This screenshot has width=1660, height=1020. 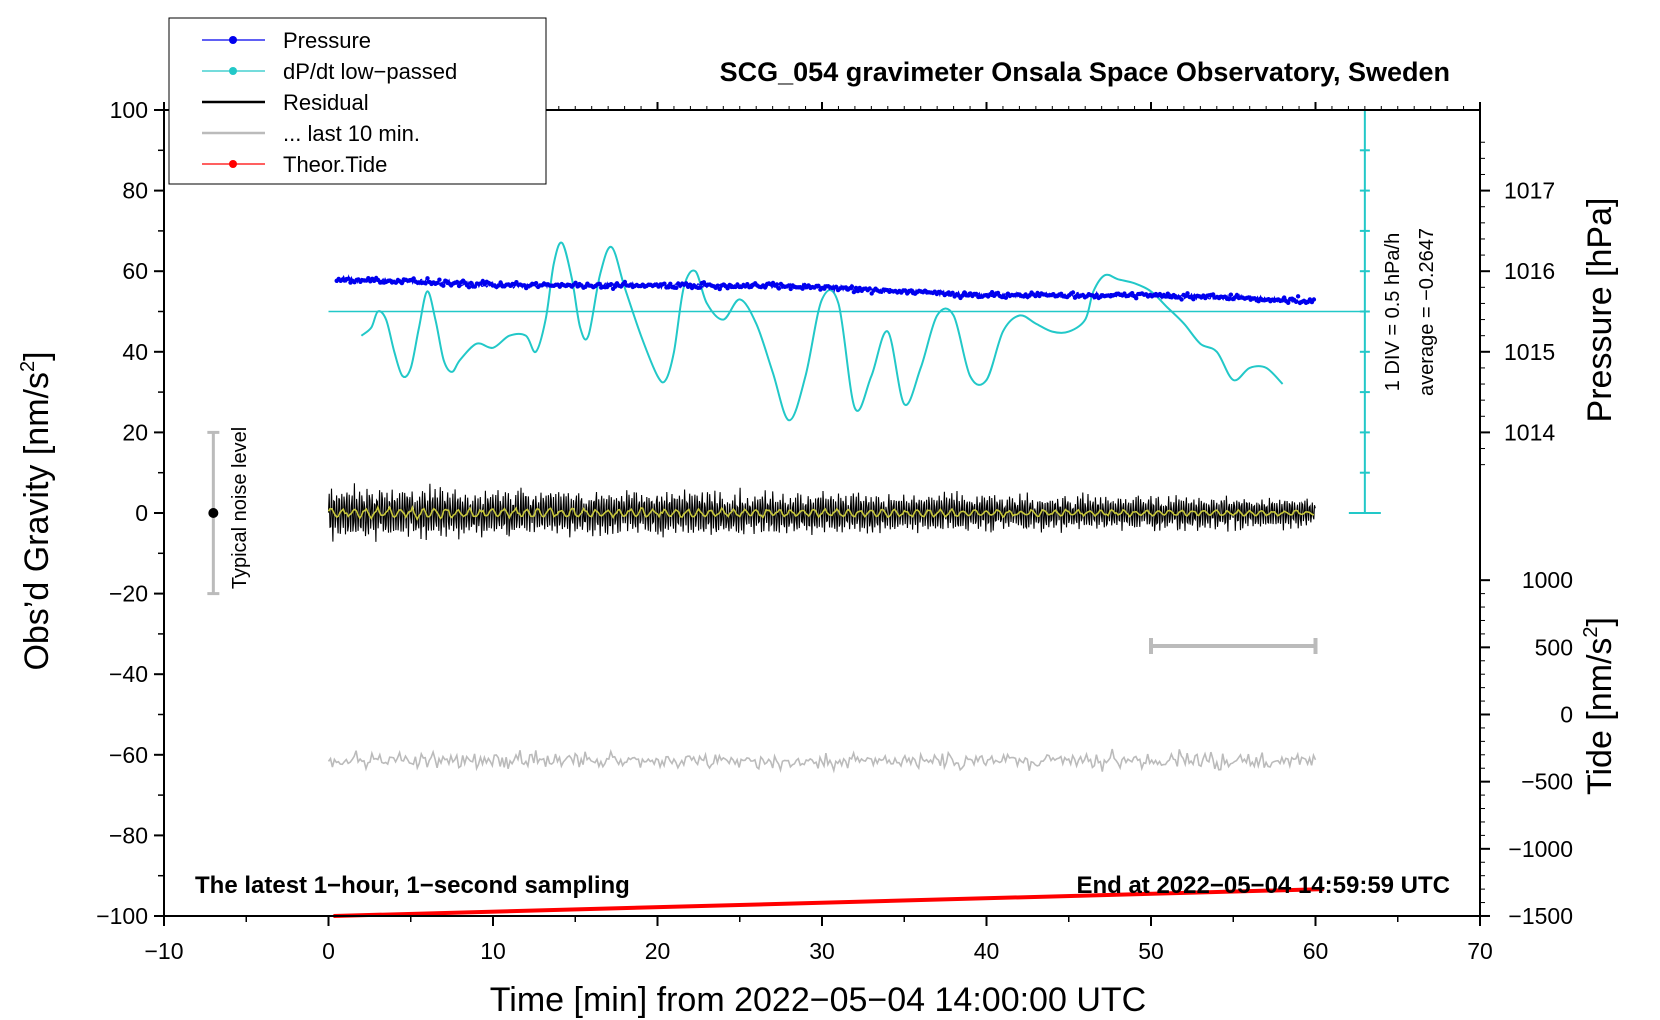 What do you see at coordinates (1393, 312) in the screenshot?
I see `dpdt-scale-label: 1 DIV = 0.5 hPa/h` at bounding box center [1393, 312].